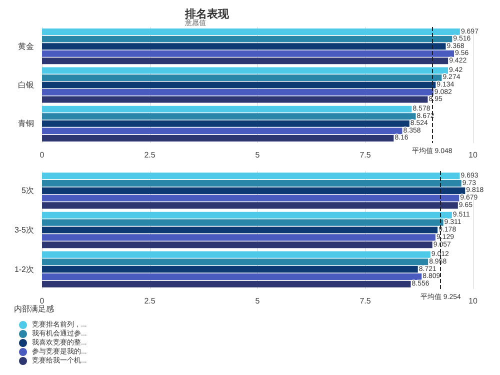 The height and width of the screenshot is (375, 500). I want to click on y-tick-label: 1-2次, so click(24, 269).